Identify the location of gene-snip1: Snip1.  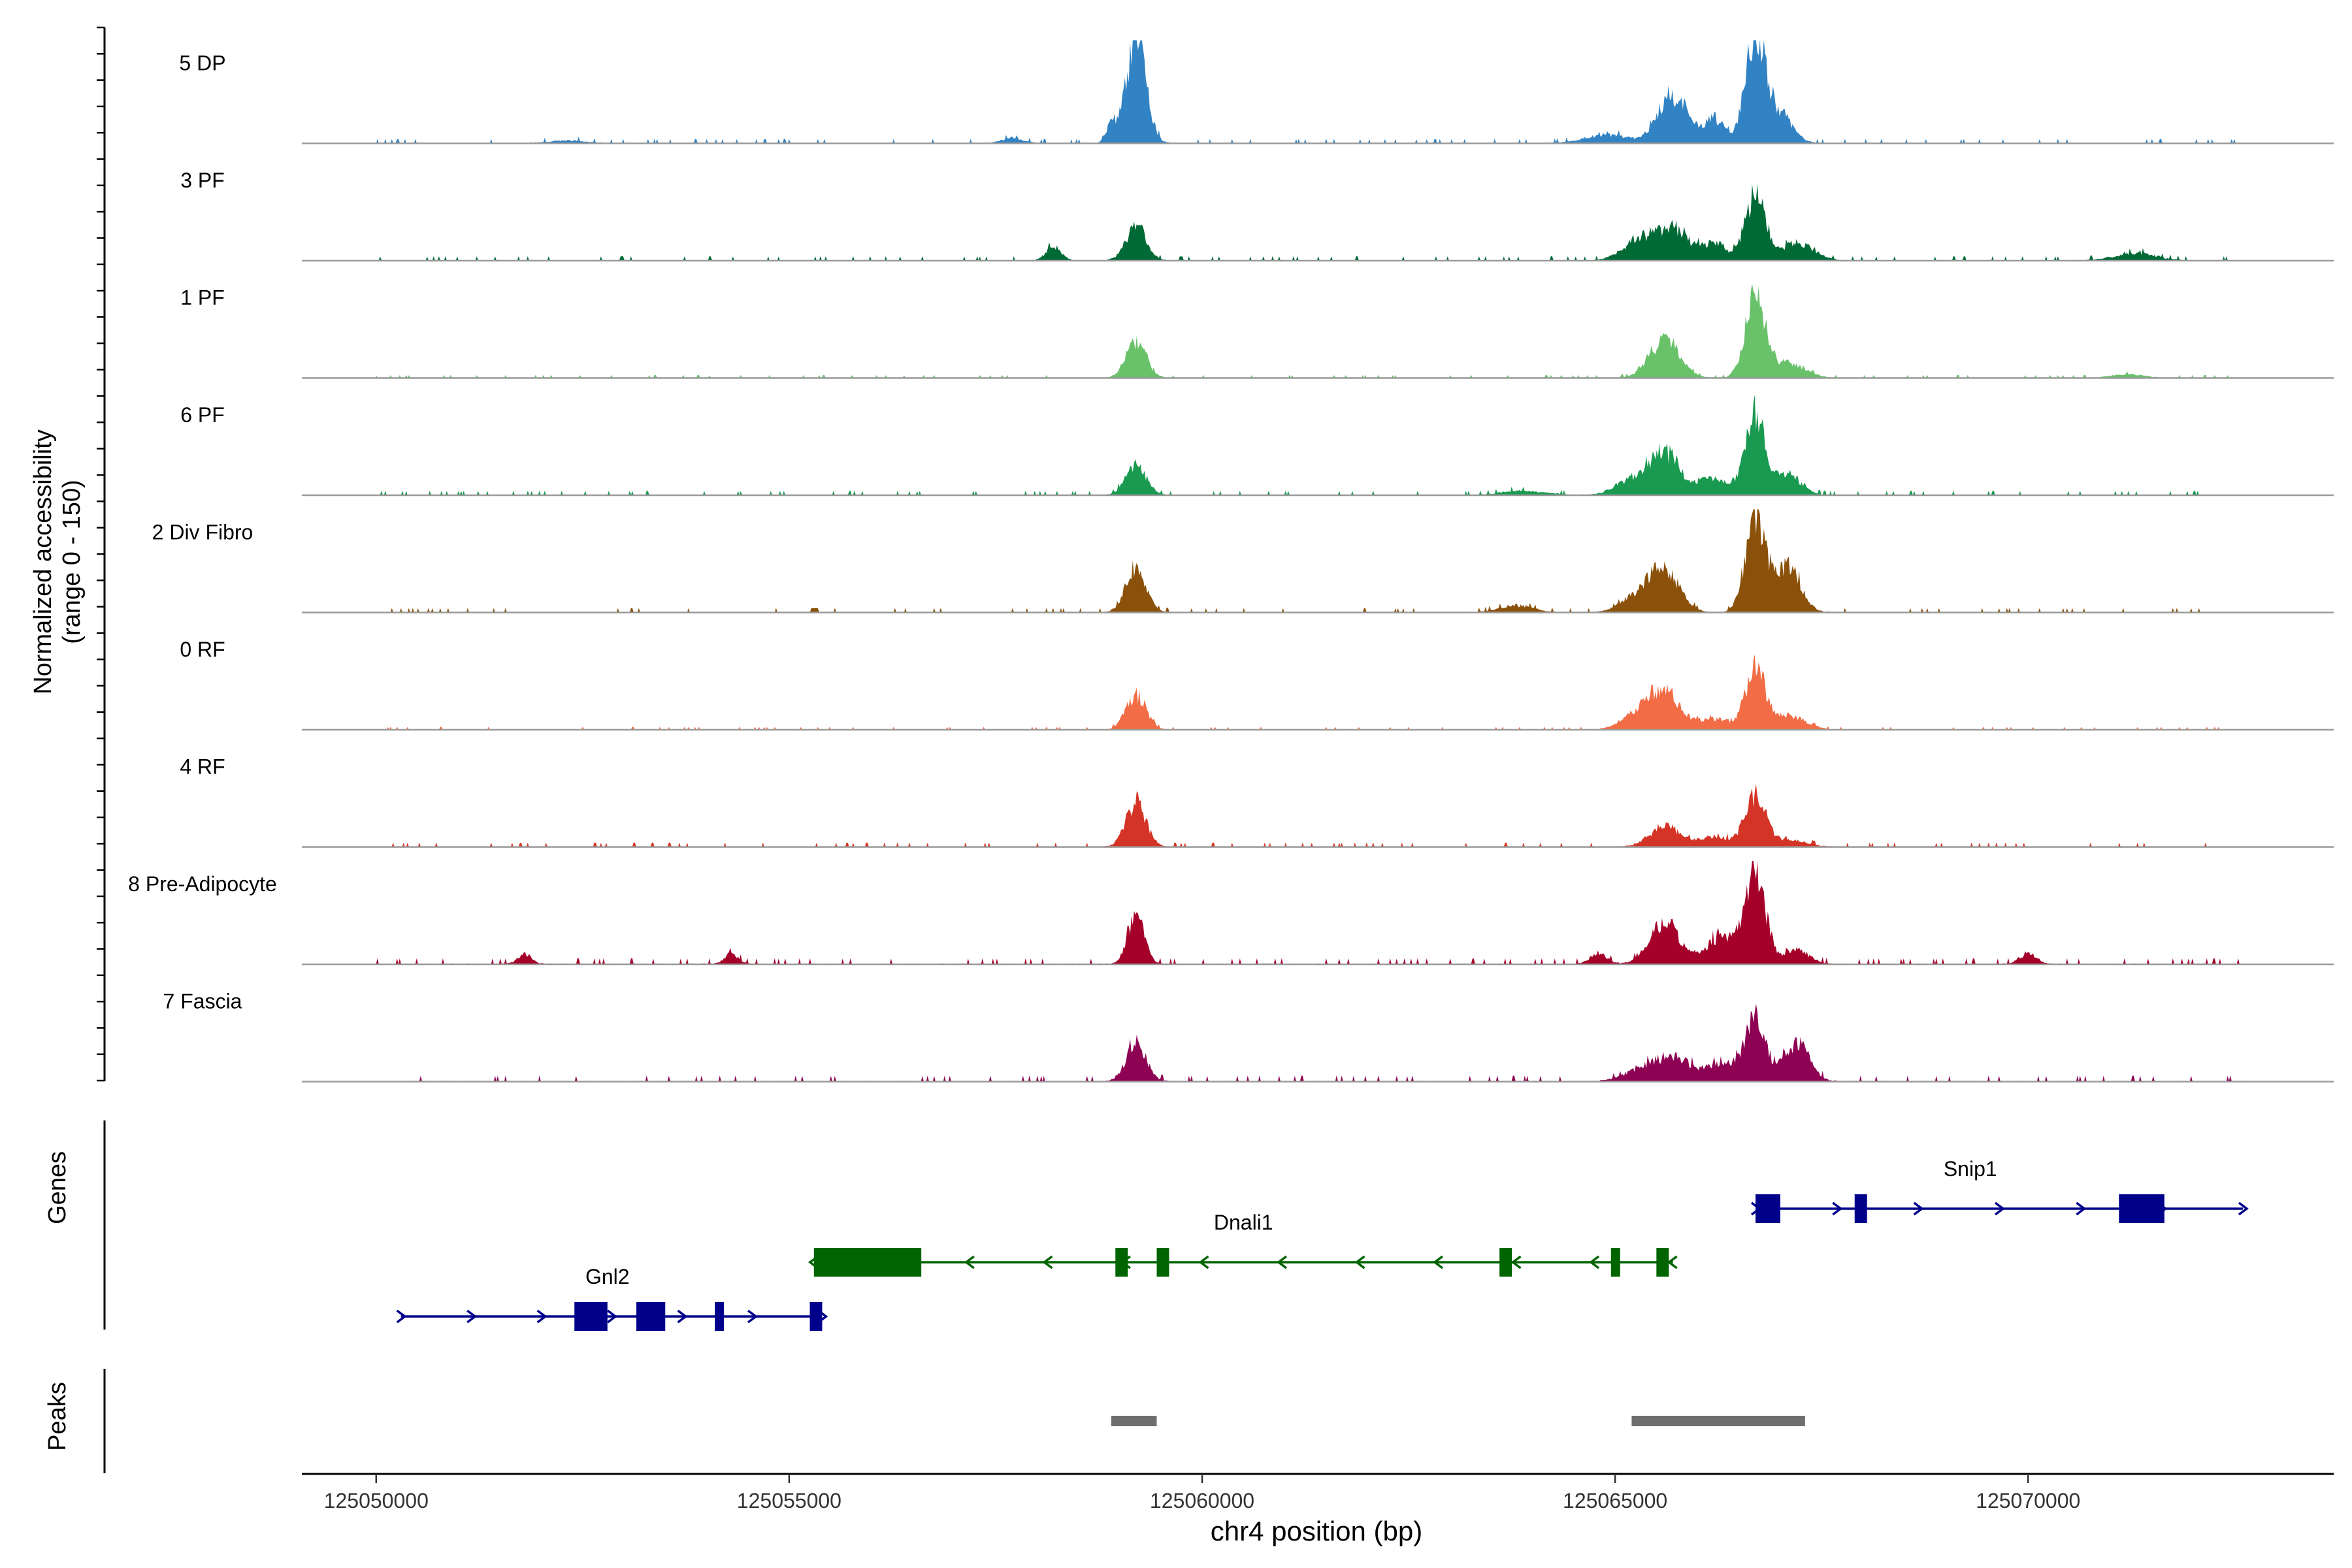
(1999, 1190).